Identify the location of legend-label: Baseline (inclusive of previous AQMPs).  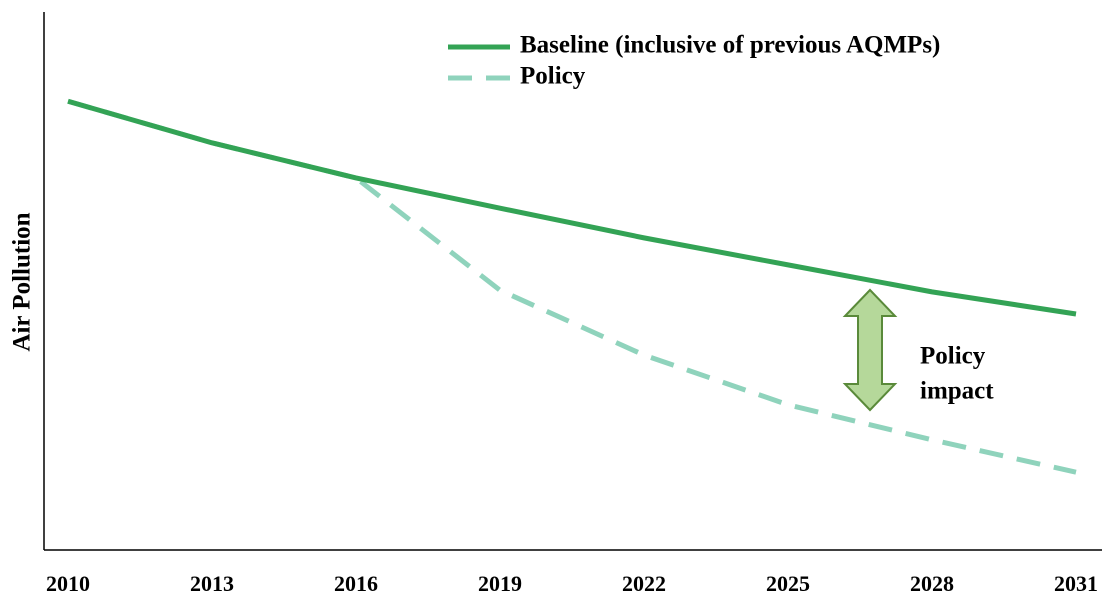
(730, 45).